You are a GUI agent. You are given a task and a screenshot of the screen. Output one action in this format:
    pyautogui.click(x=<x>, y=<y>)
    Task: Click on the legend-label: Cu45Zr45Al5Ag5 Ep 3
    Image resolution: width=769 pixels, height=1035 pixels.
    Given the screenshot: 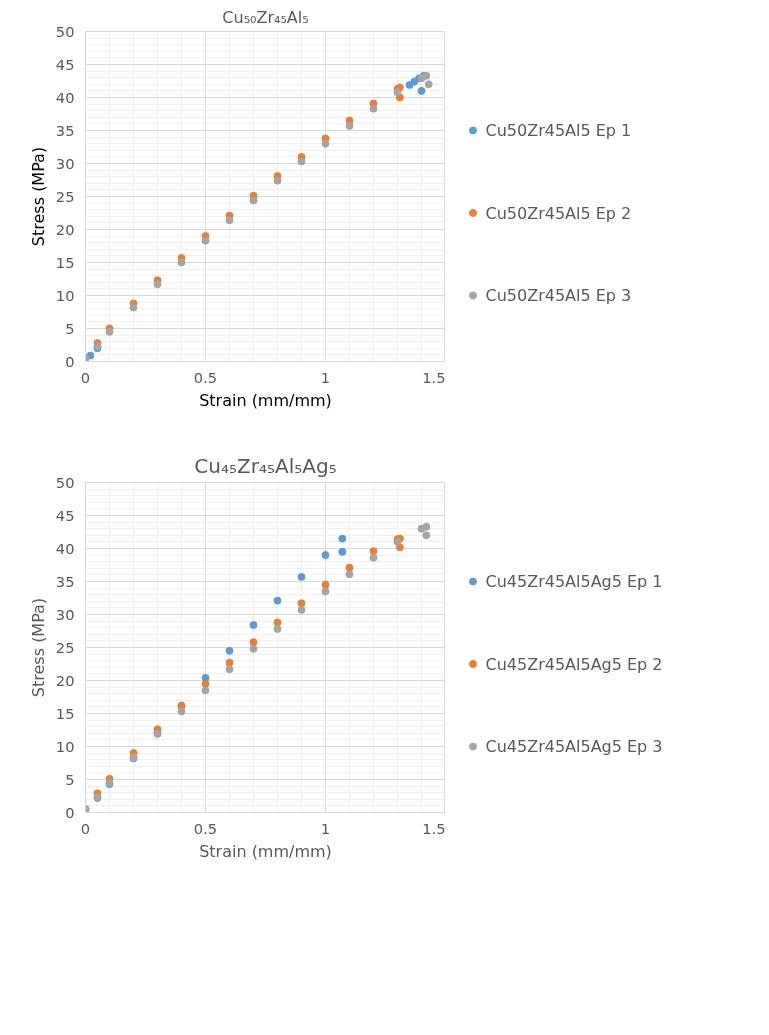 What is the action you would take?
    pyautogui.click(x=574, y=746)
    